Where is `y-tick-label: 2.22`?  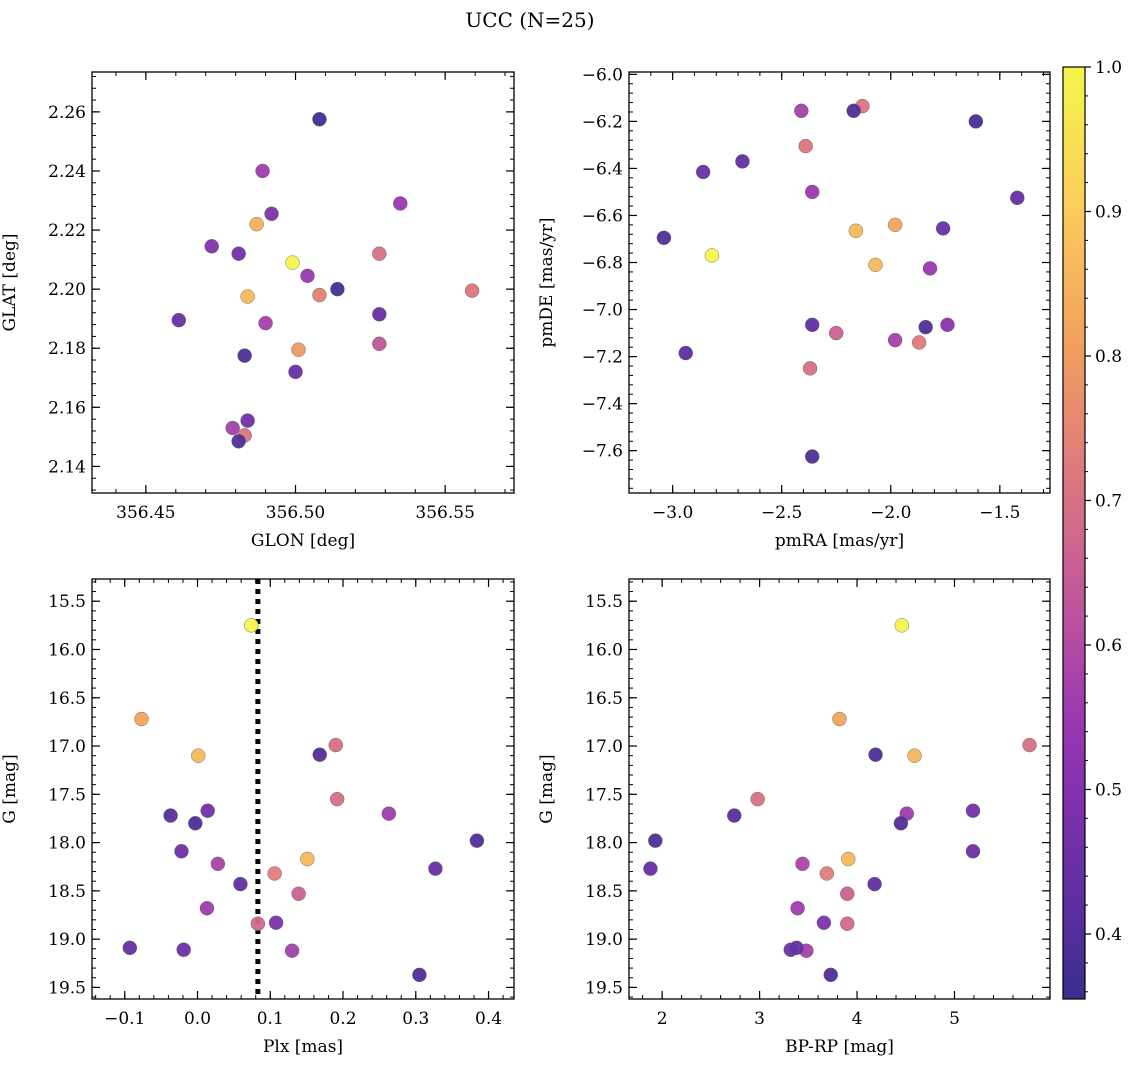
y-tick-label: 2.22 is located at coordinates (67, 231).